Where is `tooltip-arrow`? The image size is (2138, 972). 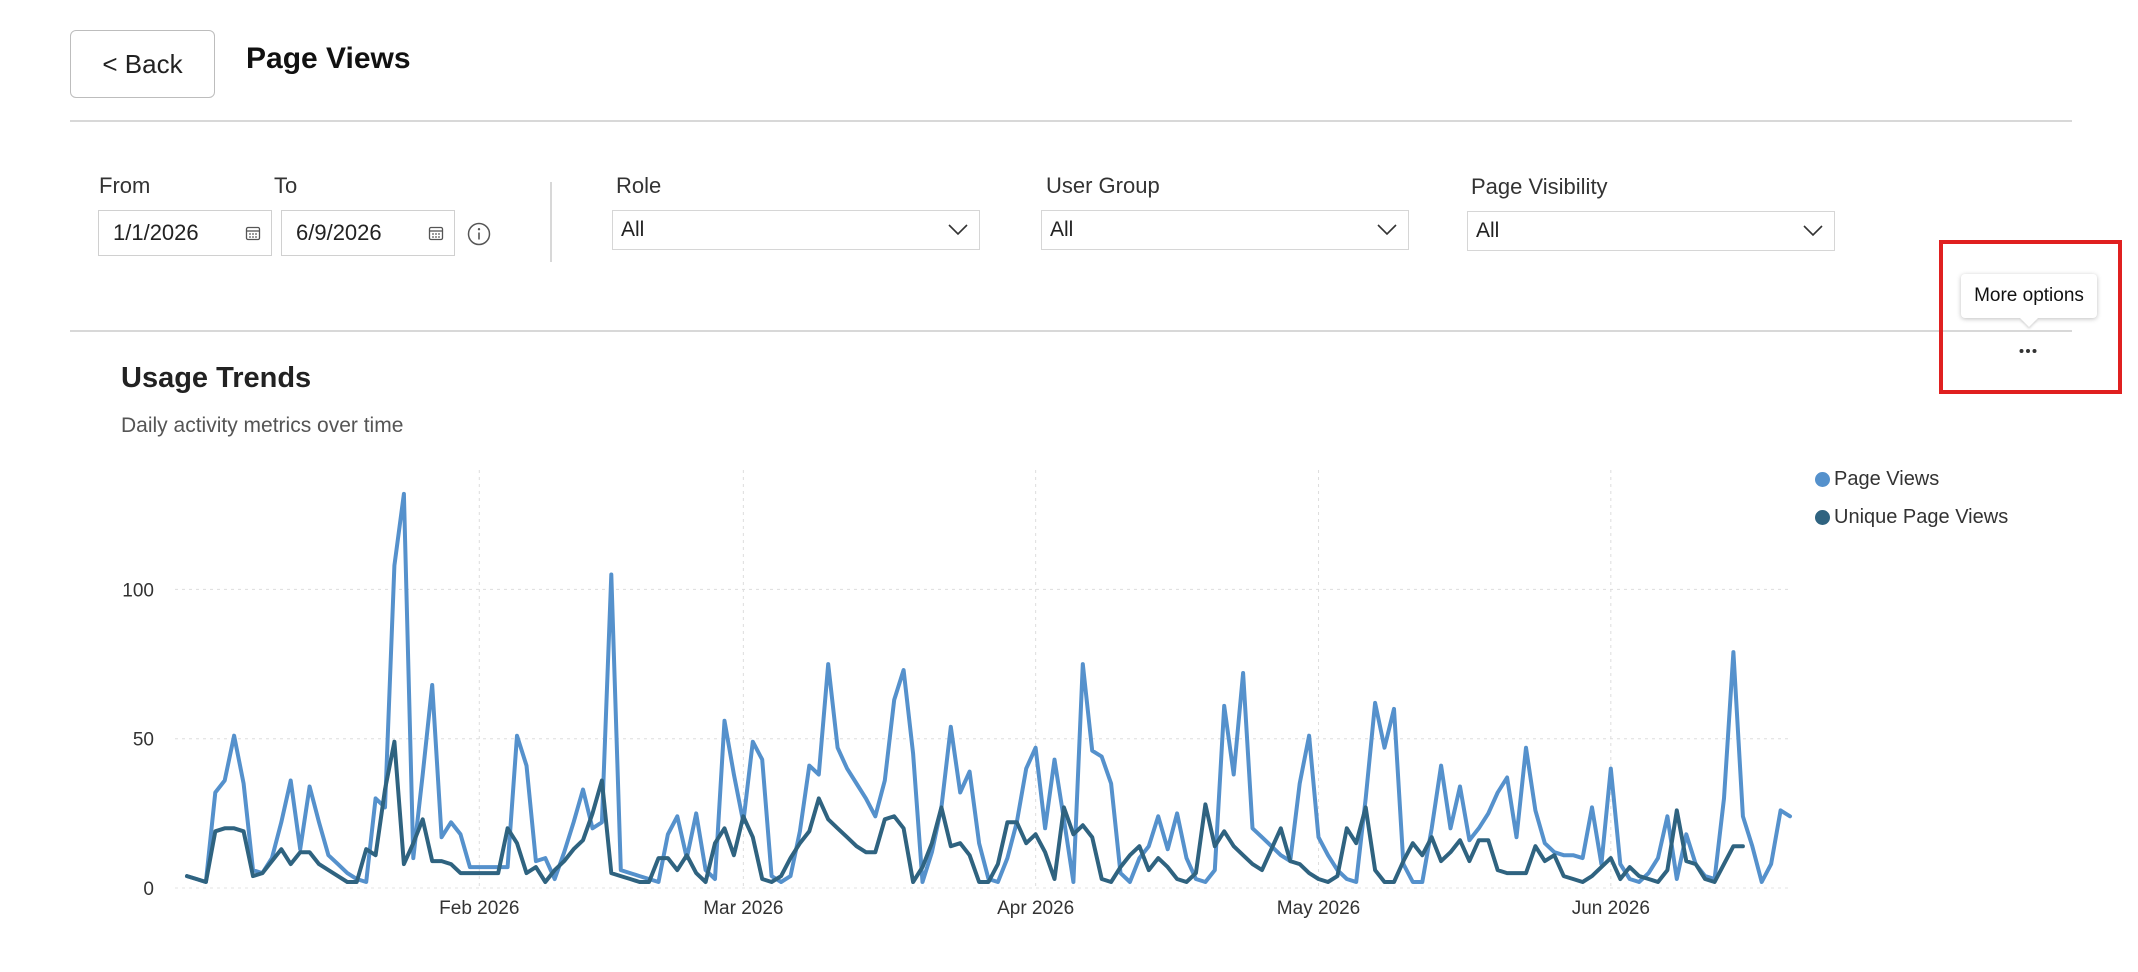 tooltip-arrow is located at coordinates (2029, 322).